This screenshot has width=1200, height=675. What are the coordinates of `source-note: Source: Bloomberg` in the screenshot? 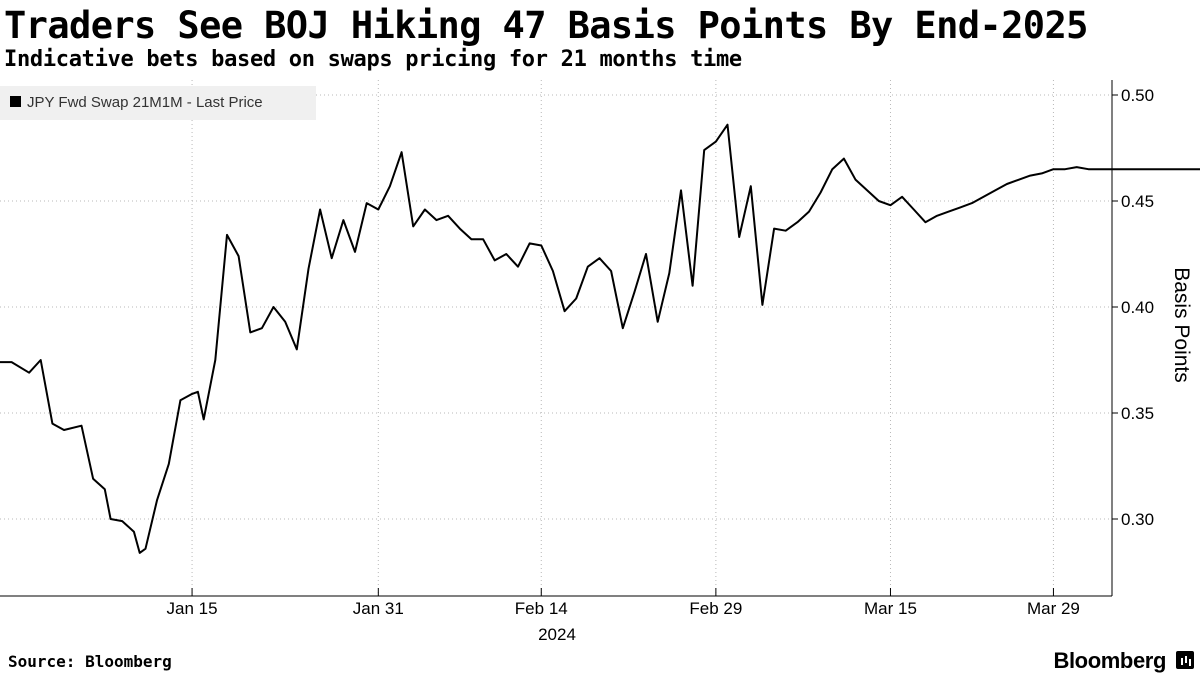 It's located at (90, 661).